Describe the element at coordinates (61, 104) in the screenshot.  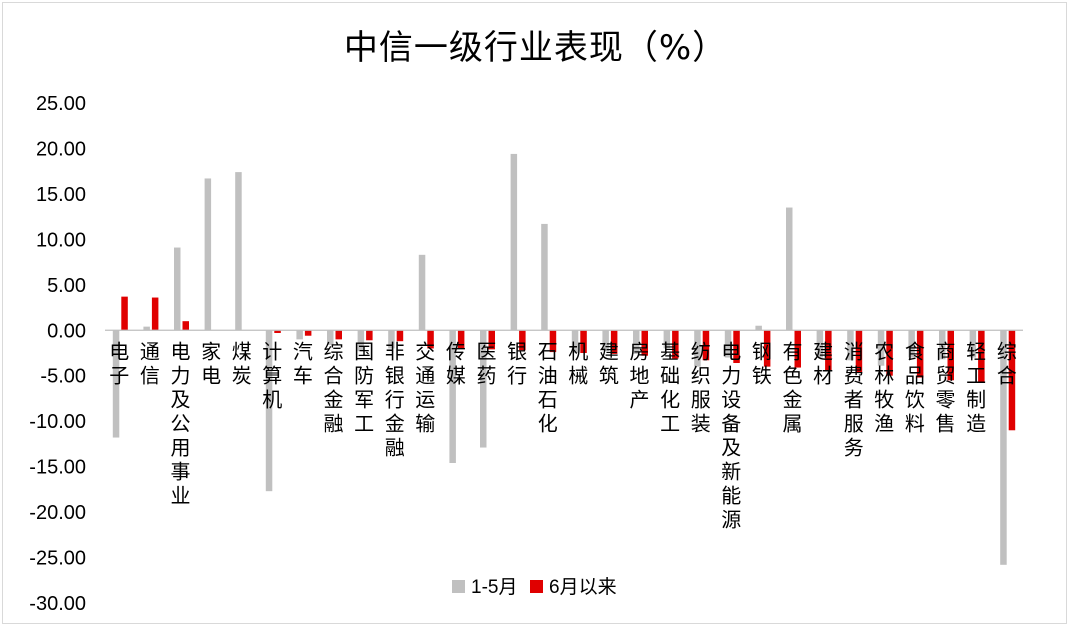
I see `y-tick-label: 25.00` at that location.